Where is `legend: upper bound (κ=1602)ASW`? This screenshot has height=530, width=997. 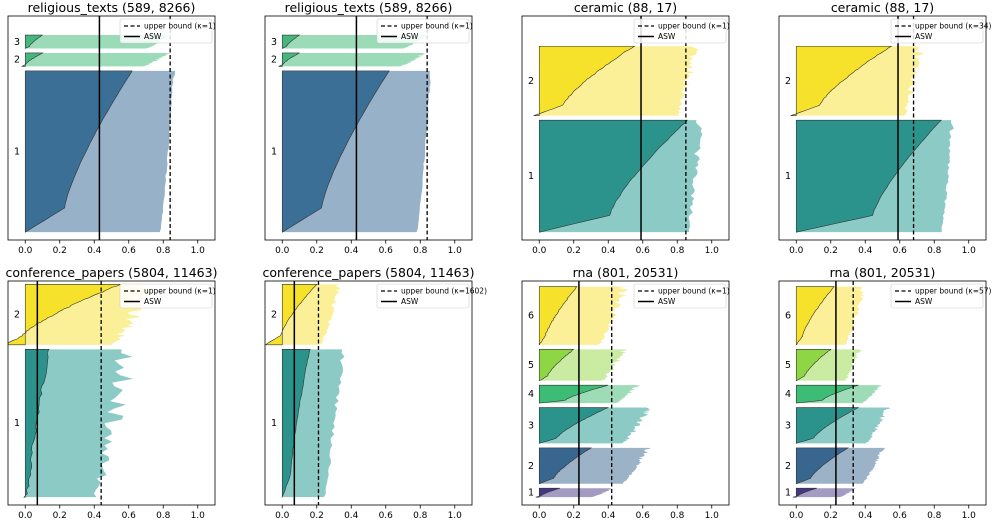 legend: upper bound (κ=1602)ASW is located at coordinates (431, 296).